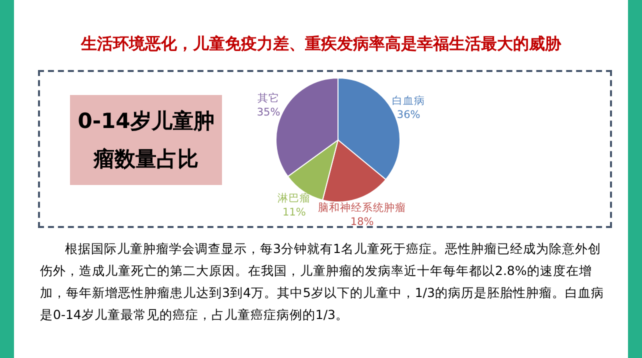 Image resolution: width=642 pixels, height=358 pixels. Describe the element at coordinates (294, 212) in the screenshot. I see `data-label: 11%` at that location.